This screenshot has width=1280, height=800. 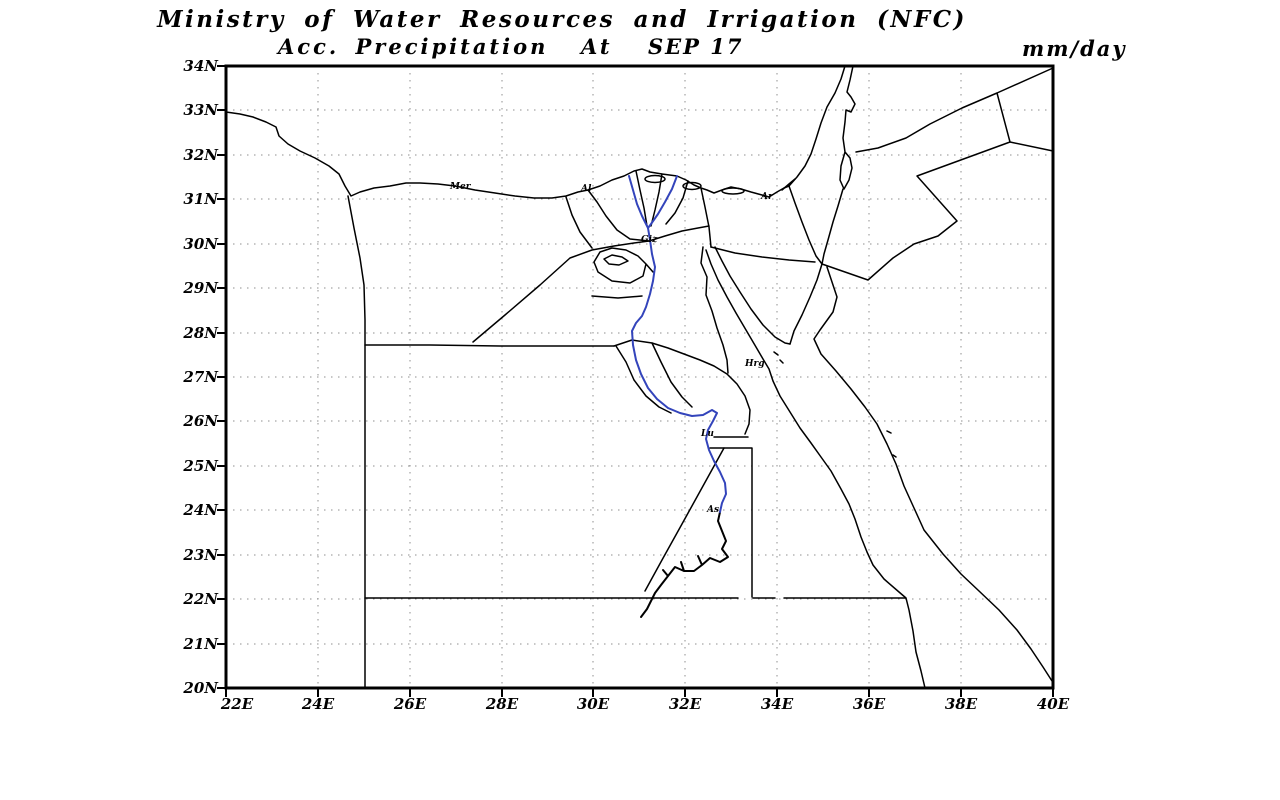 What do you see at coordinates (318, 704) in the screenshot?
I see `lon-label-24e: 24E` at bounding box center [318, 704].